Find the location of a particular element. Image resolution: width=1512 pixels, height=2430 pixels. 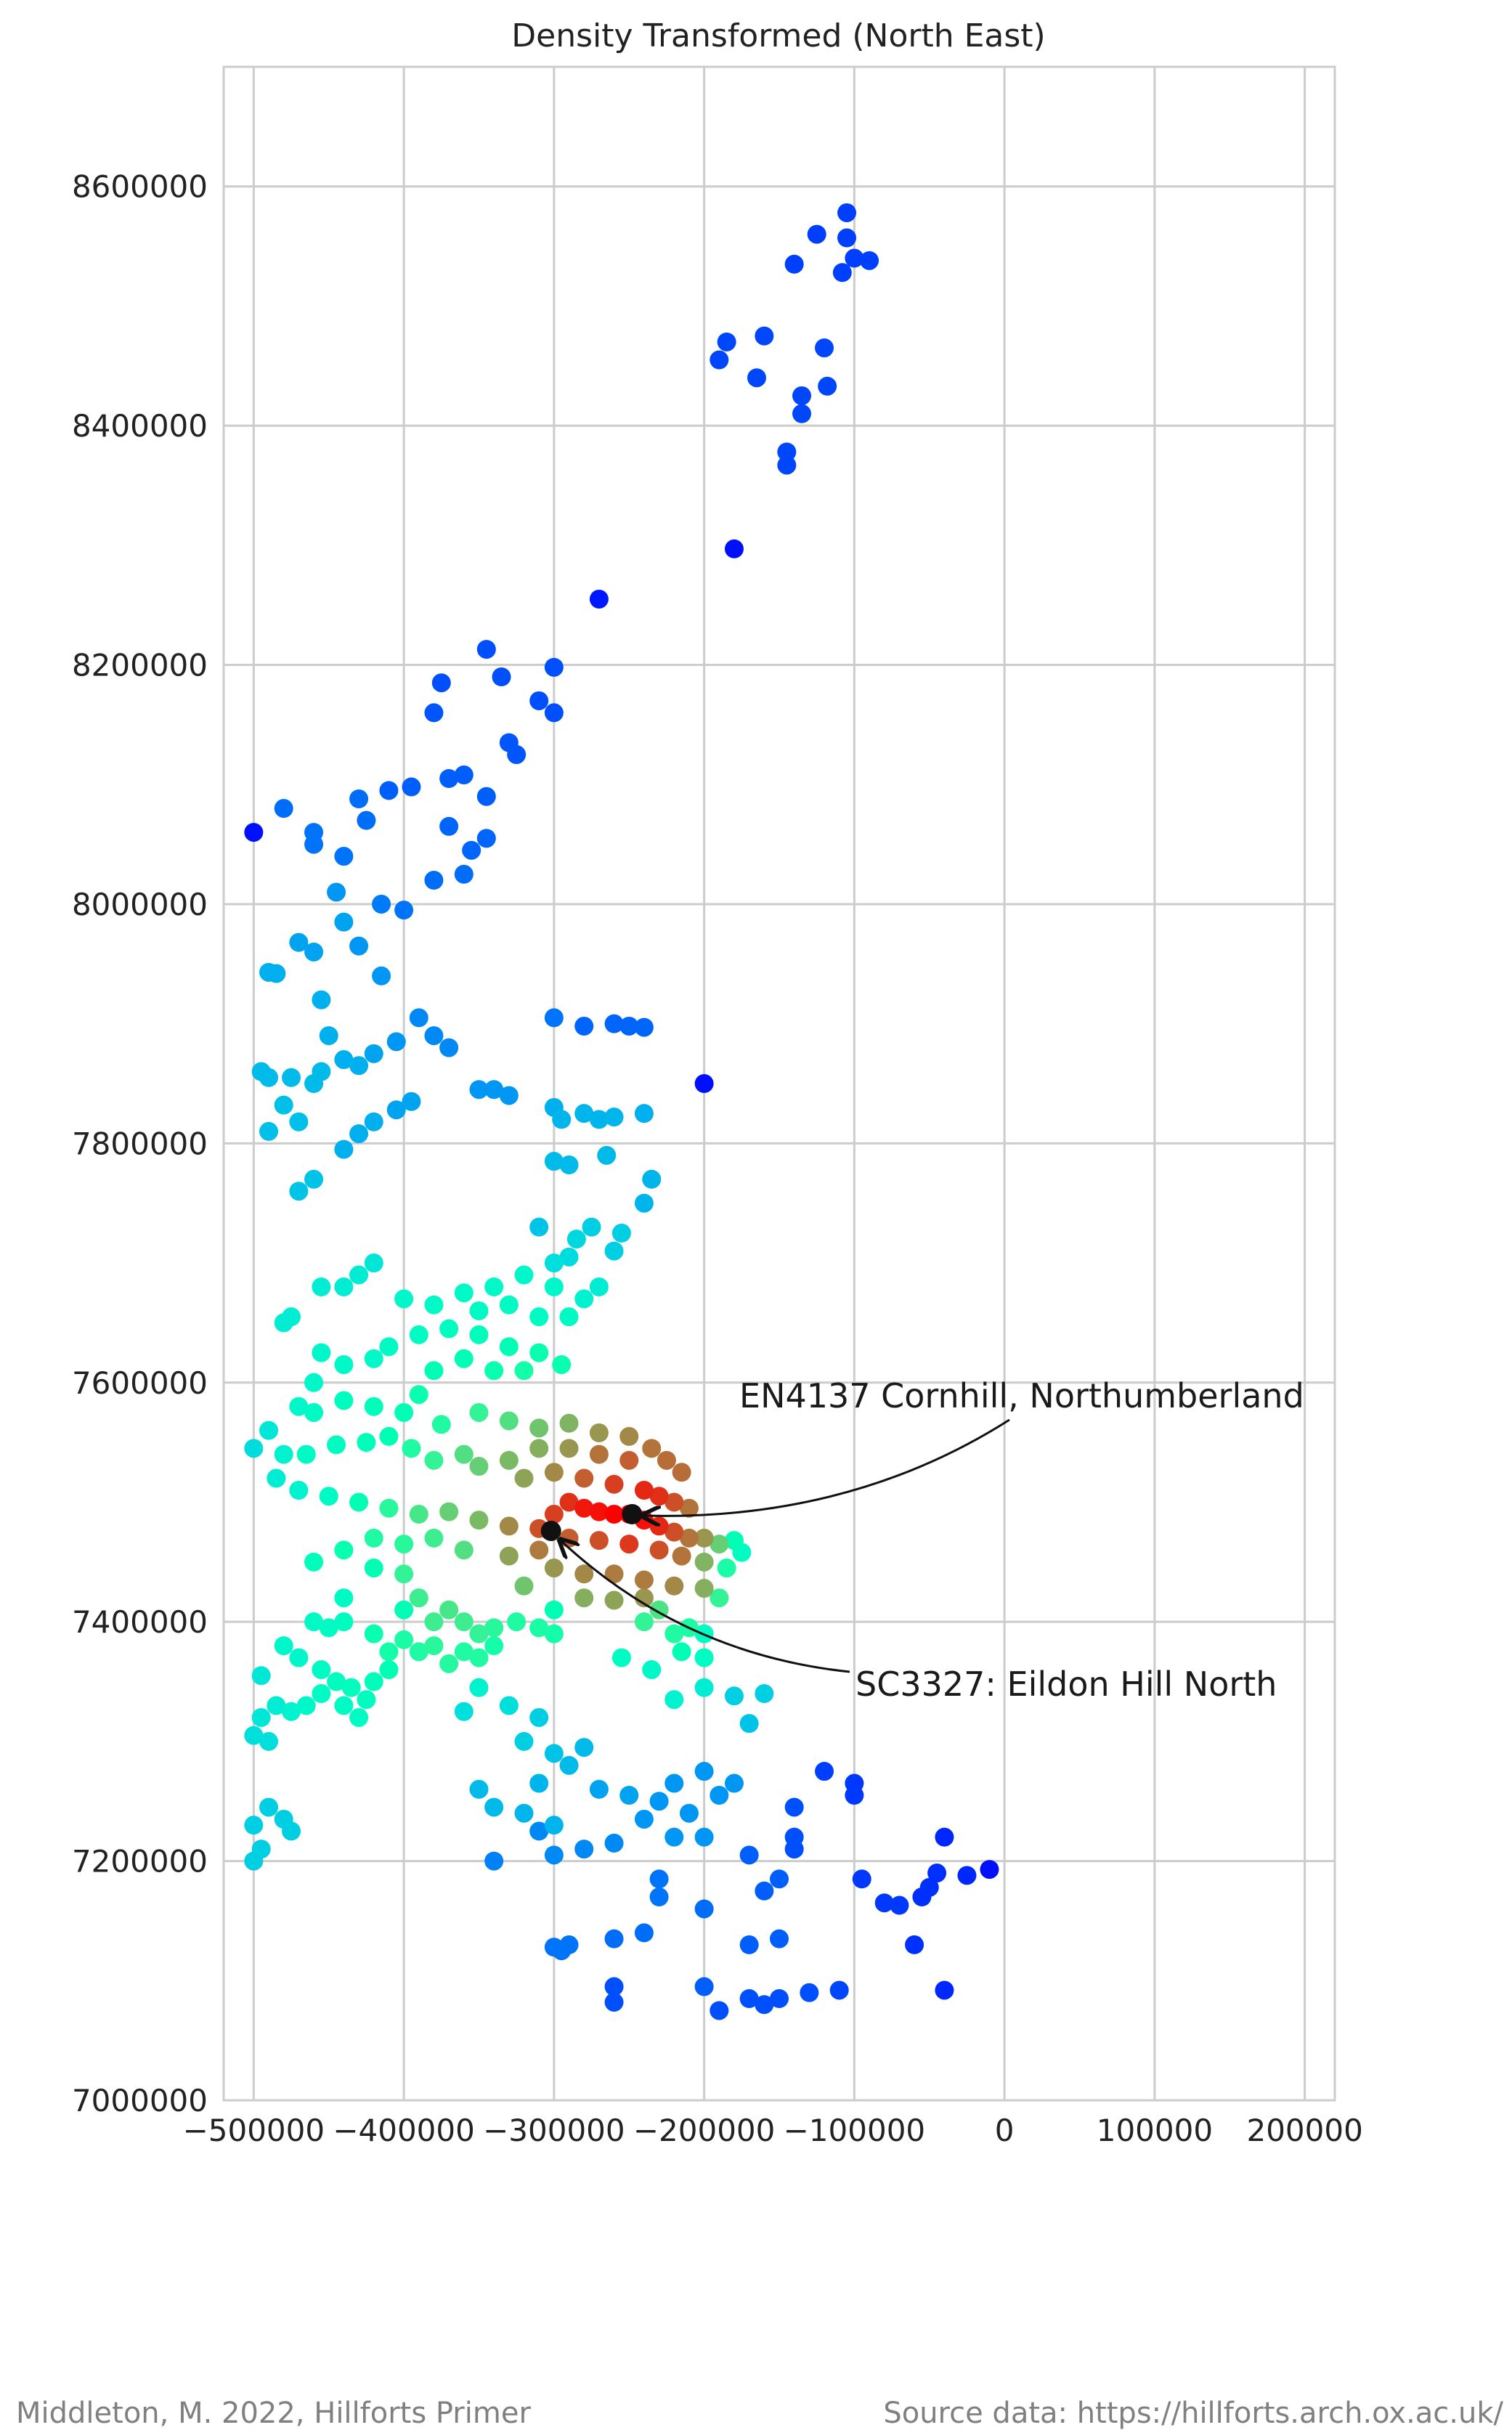

x-tick-label: 100000 is located at coordinates (1155, 2130).